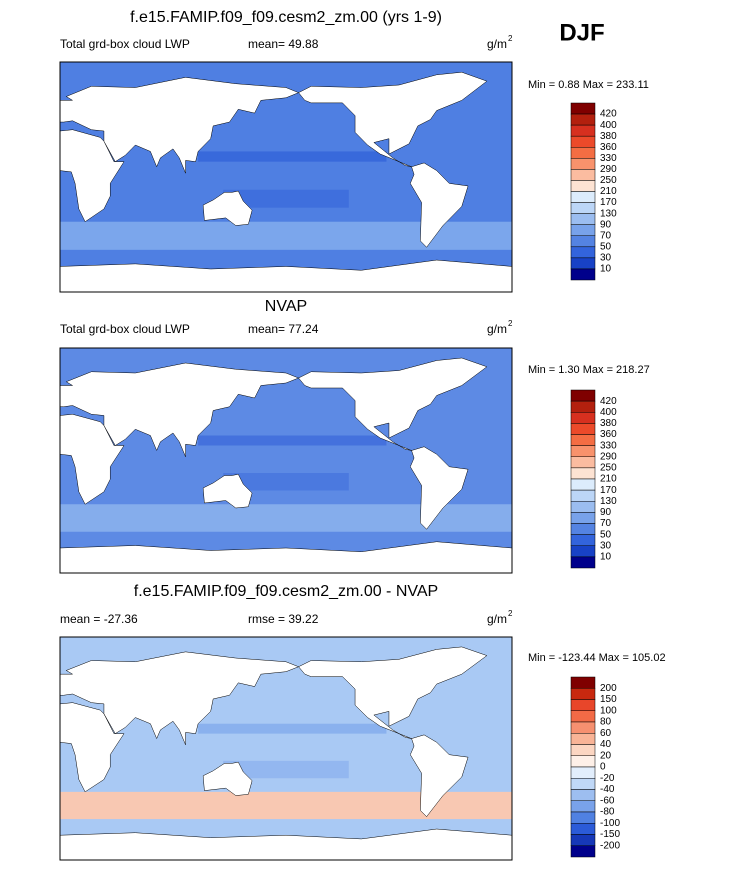  Describe the element at coordinates (606, 722) in the screenshot. I see `colorbar-label: 80` at that location.